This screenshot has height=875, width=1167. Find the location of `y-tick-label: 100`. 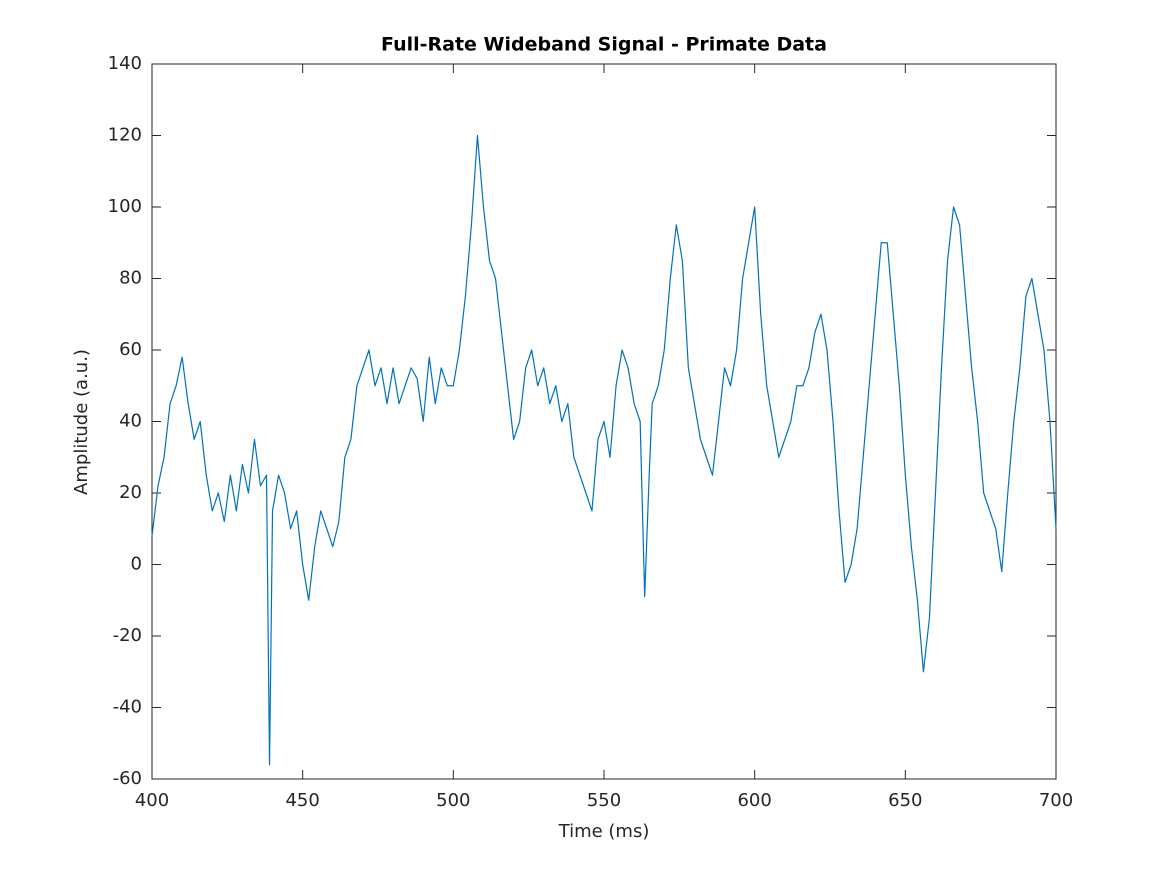

y-tick-label: 100 is located at coordinates (125, 206).